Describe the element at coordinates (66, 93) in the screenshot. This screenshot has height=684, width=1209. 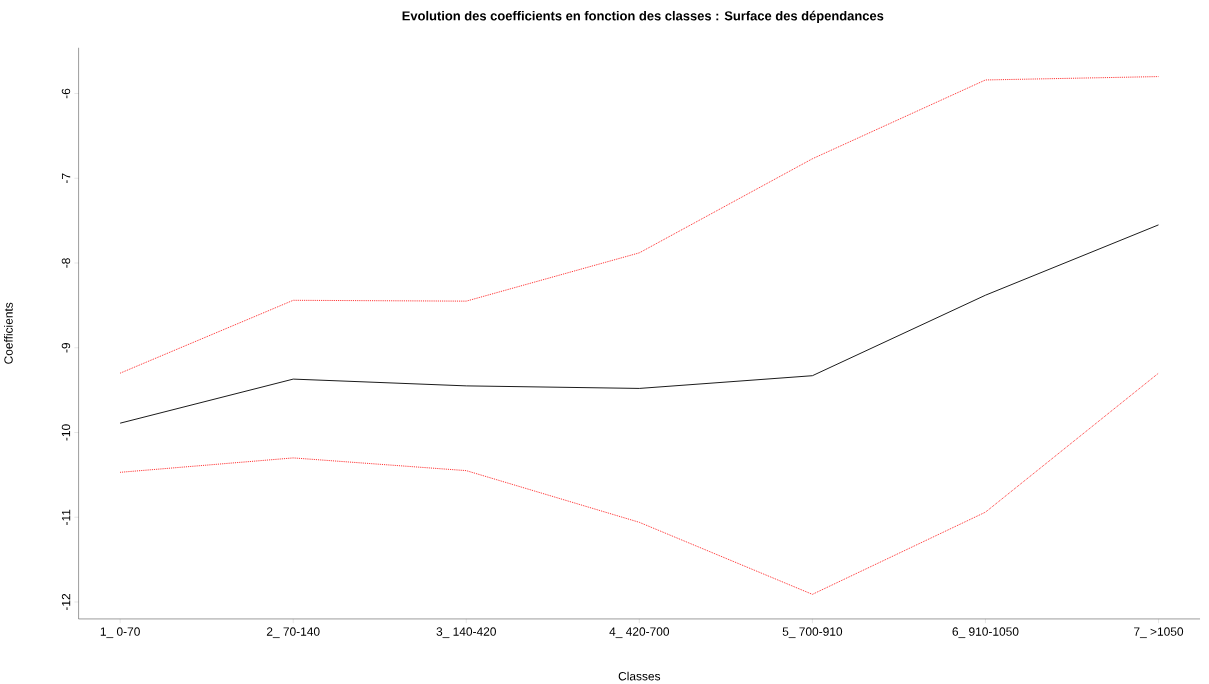
I see `y-tick-label: -6` at that location.